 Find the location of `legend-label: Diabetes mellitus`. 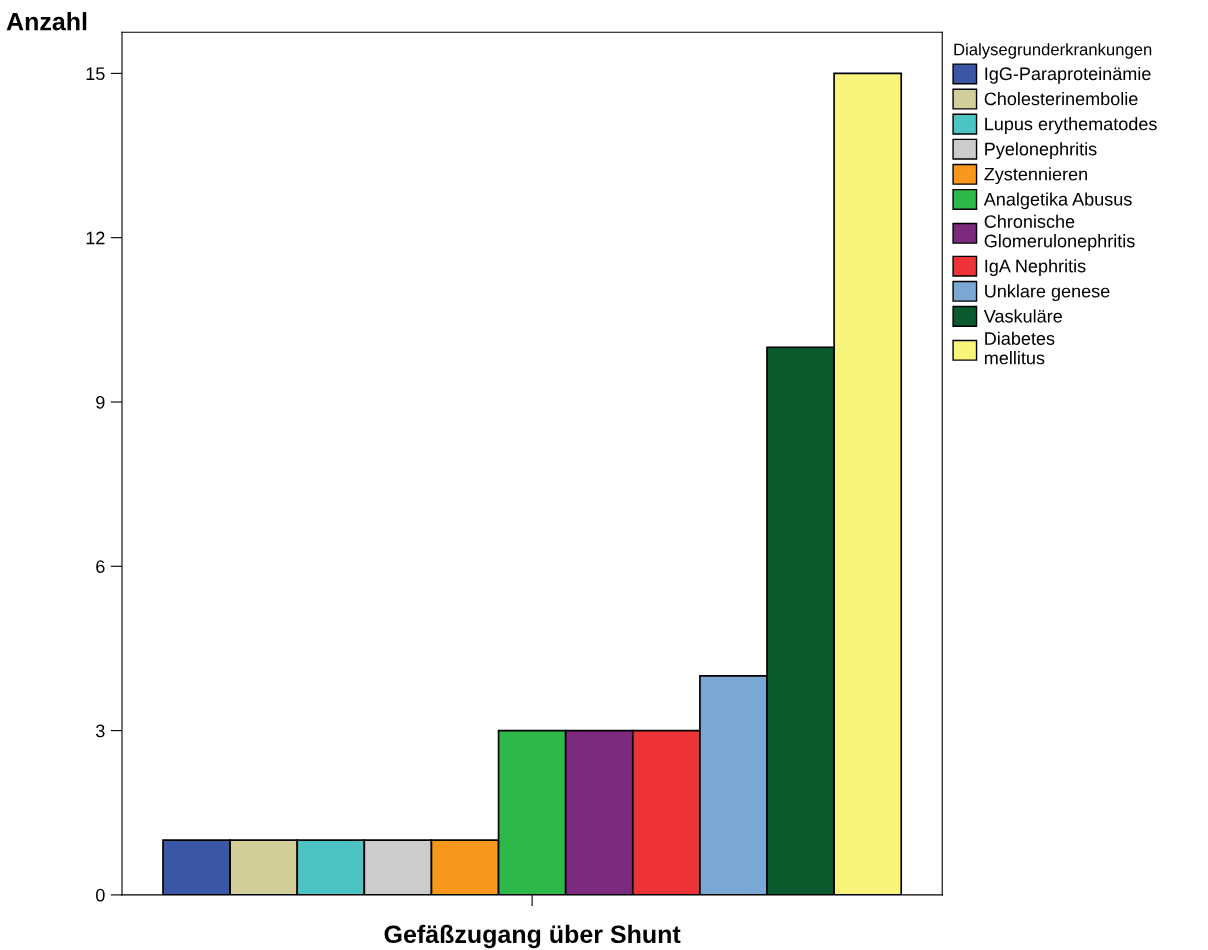

legend-label: Diabetes mellitus is located at coordinates (1019, 348).